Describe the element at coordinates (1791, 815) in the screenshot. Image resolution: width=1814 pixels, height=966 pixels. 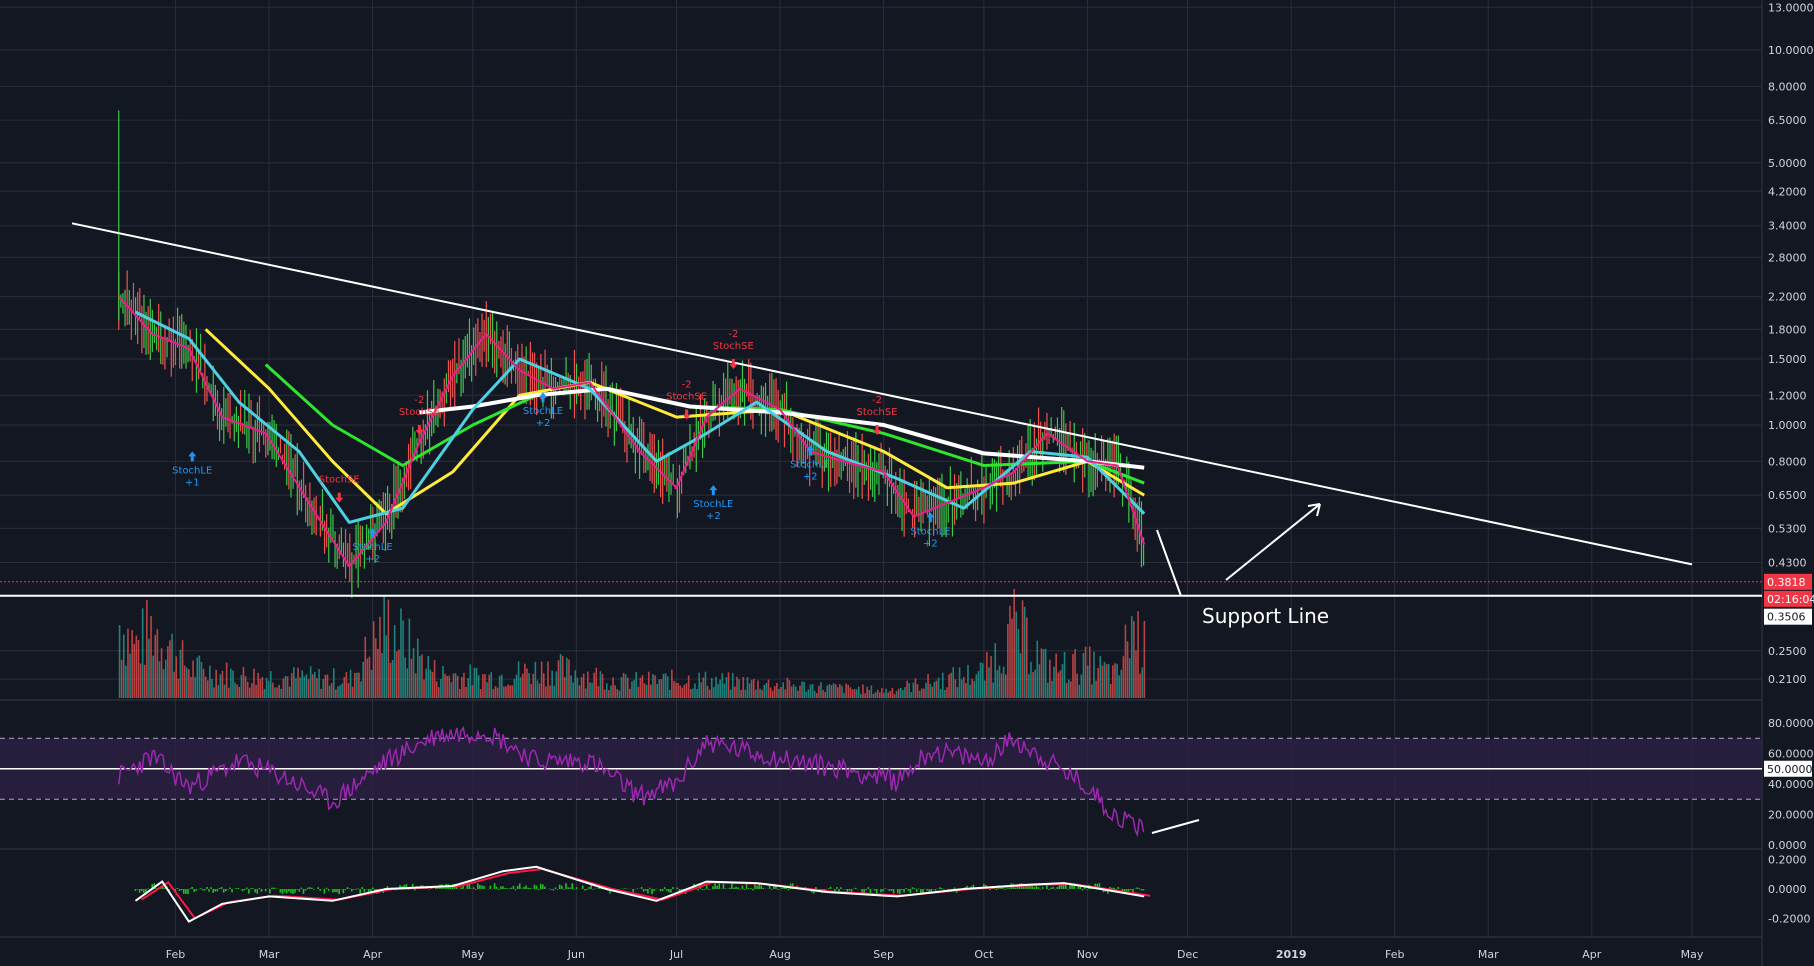
I see `rsi-axis-tick: 20.0000` at that location.